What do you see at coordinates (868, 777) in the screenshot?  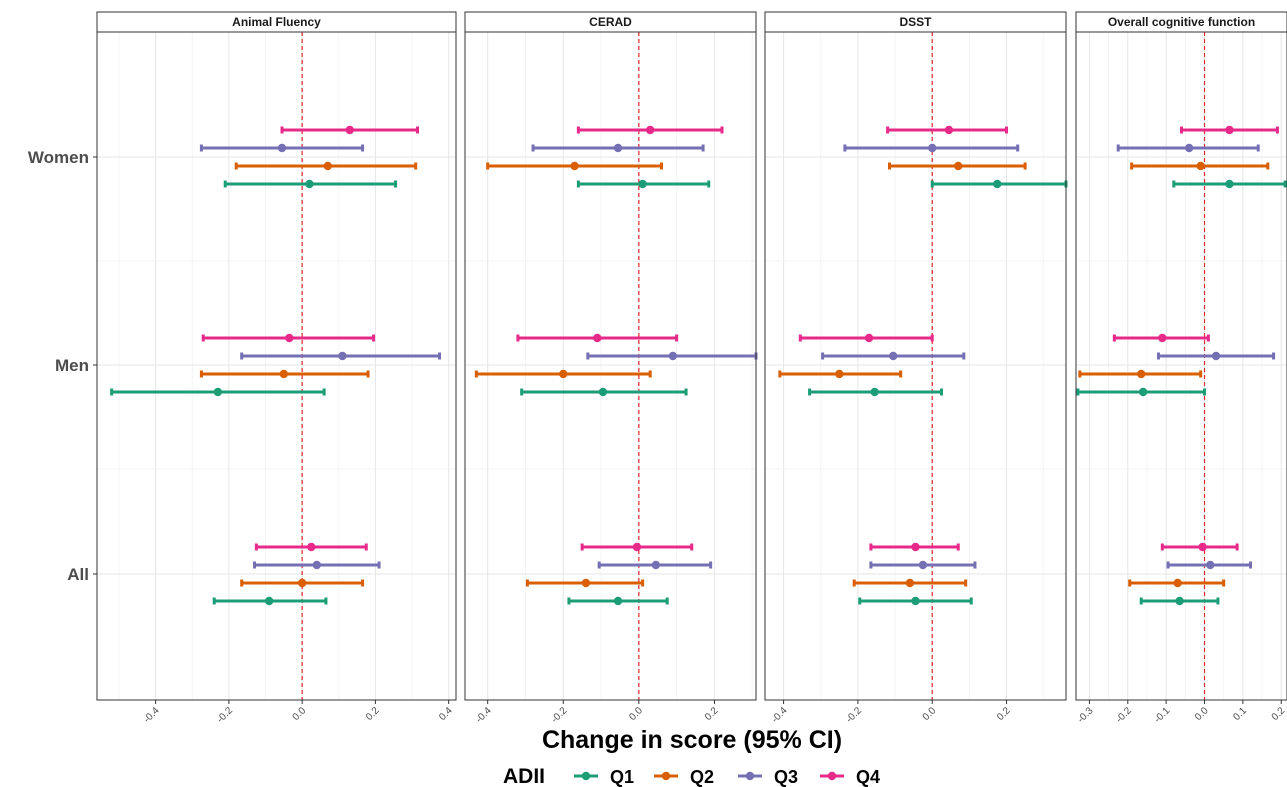 I see `legend-label: Q4` at bounding box center [868, 777].